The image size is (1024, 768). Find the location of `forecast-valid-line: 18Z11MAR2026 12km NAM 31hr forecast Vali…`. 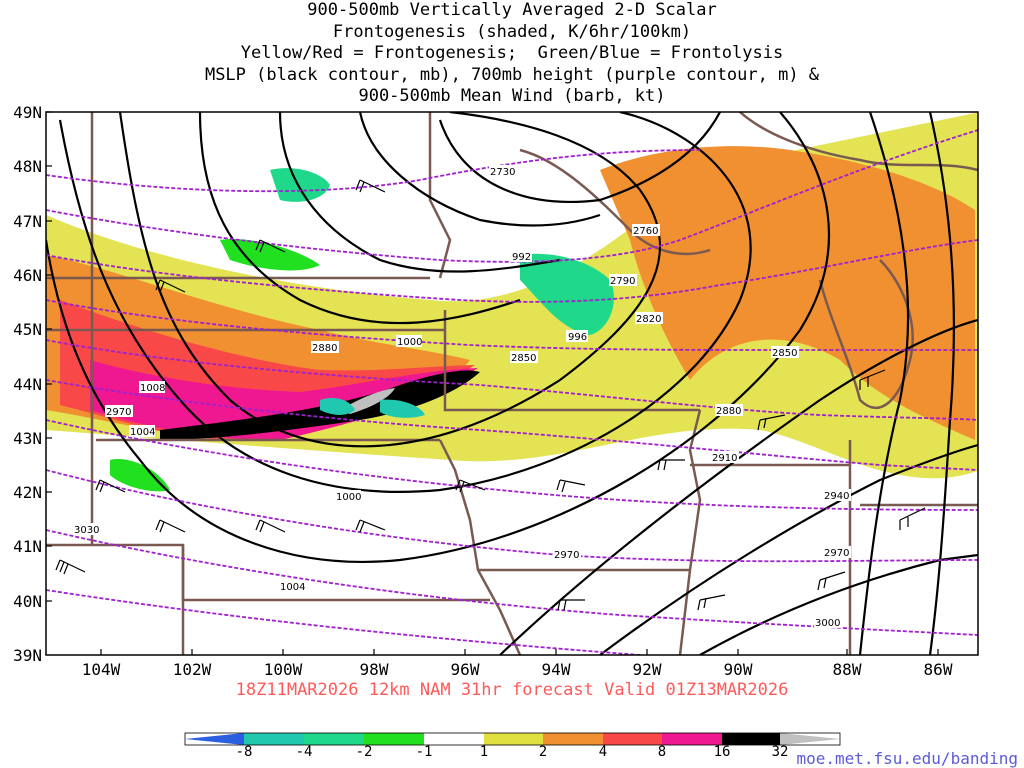

forecast-valid-line: 18Z11MAR2026 12km NAM 31hr forecast Vali… is located at coordinates (512, 690).